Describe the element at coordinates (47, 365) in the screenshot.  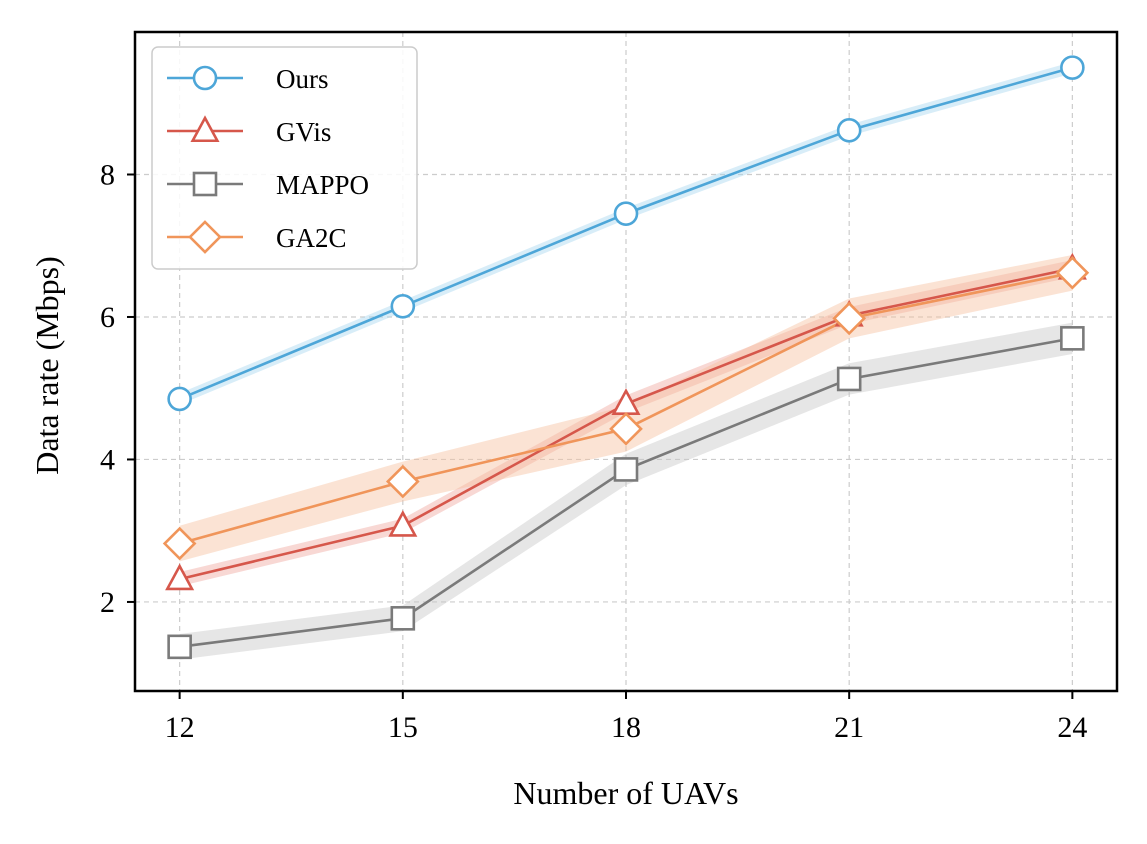
I see `y-axis-label: Data rate (Mbps)` at that location.